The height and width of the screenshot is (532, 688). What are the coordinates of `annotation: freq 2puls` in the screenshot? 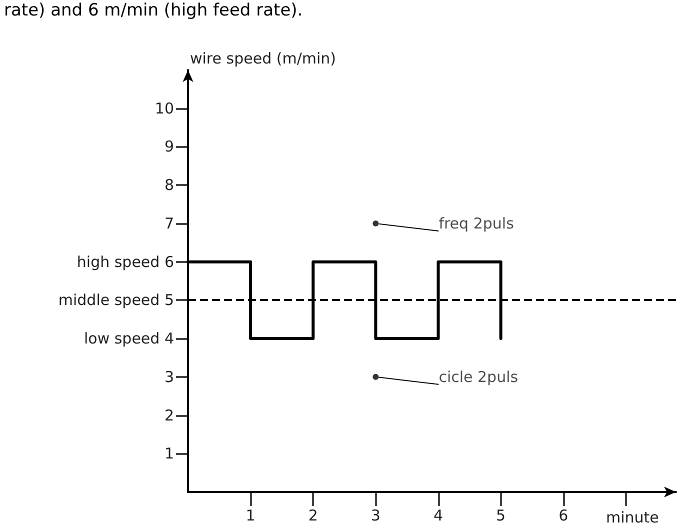 It's located at (476, 223).